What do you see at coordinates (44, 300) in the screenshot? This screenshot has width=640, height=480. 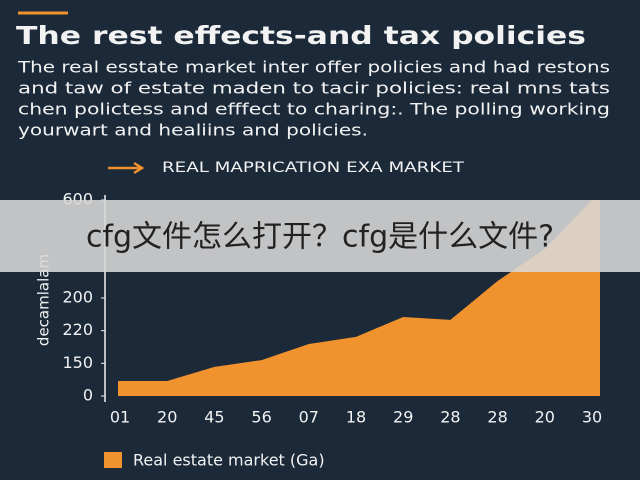 I see `y-axis-label: decamlalam` at bounding box center [44, 300].